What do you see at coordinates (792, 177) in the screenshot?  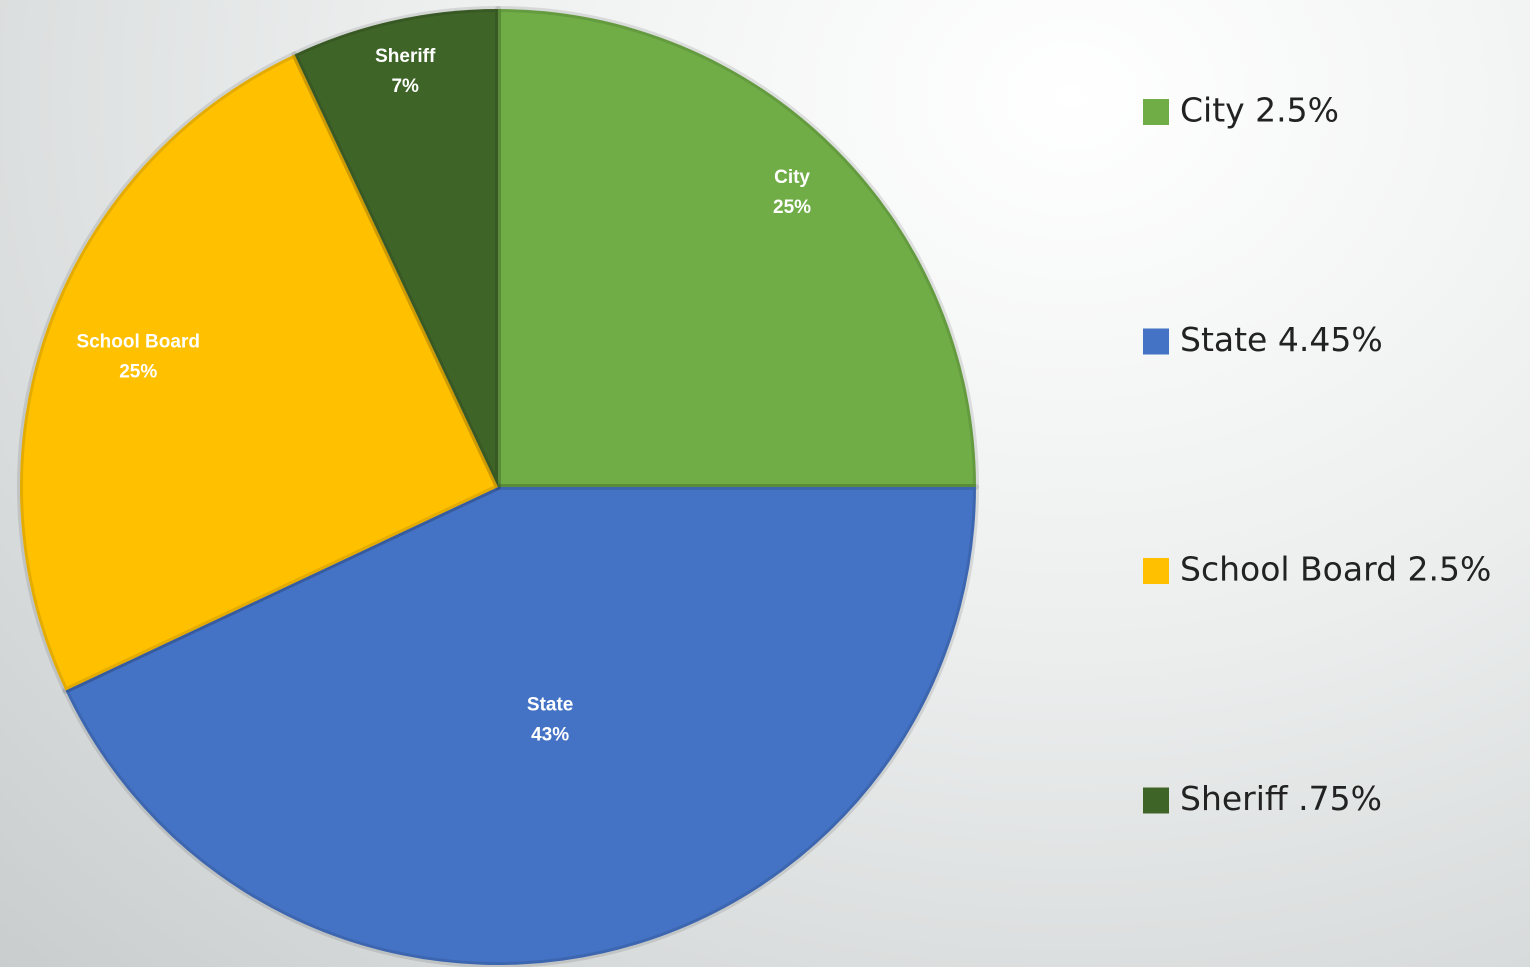 I see `slice-label: City` at bounding box center [792, 177].